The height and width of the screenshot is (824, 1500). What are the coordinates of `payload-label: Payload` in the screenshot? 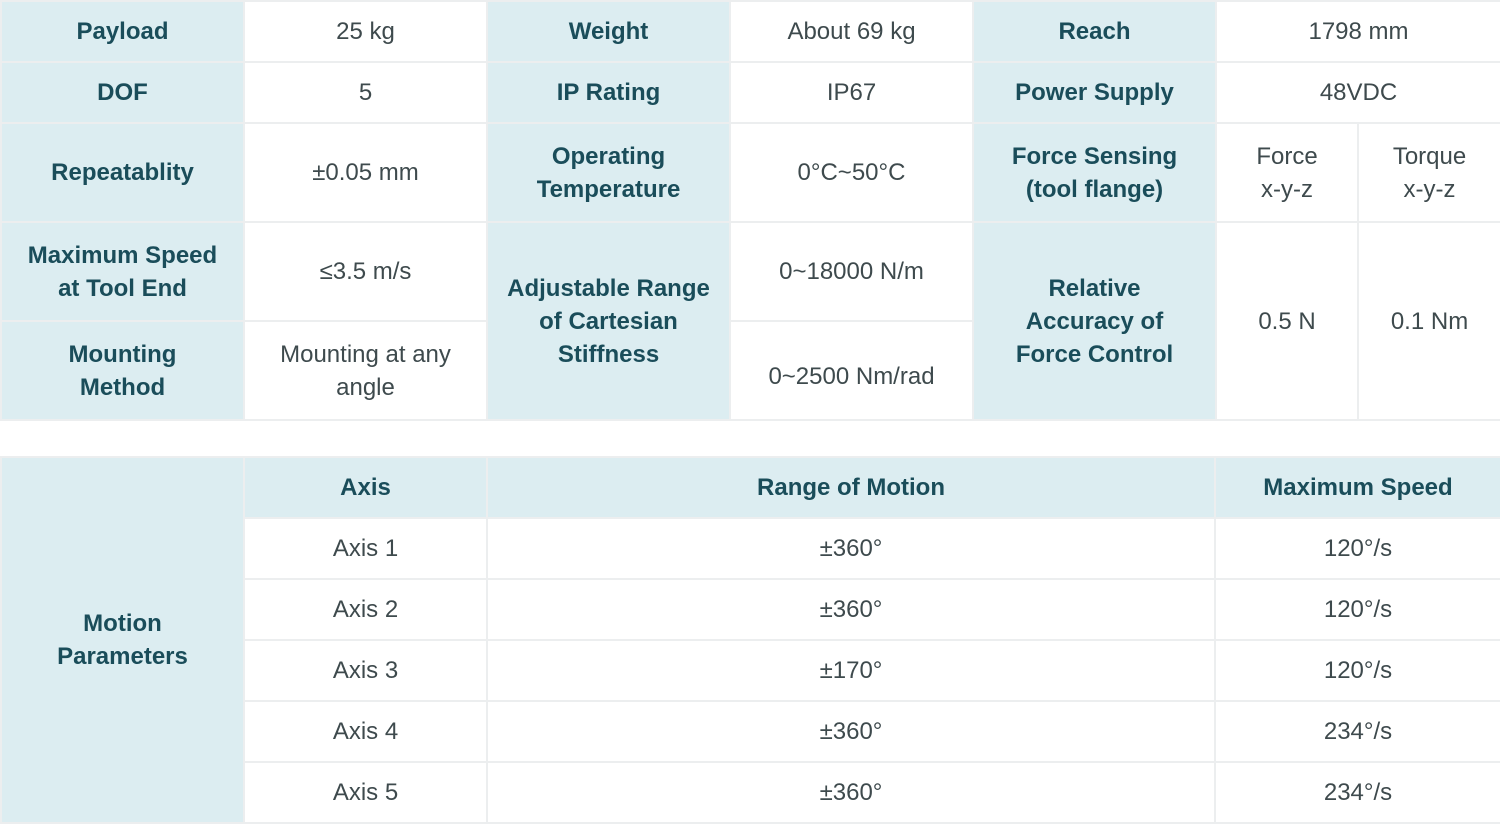 It's located at (122, 31).